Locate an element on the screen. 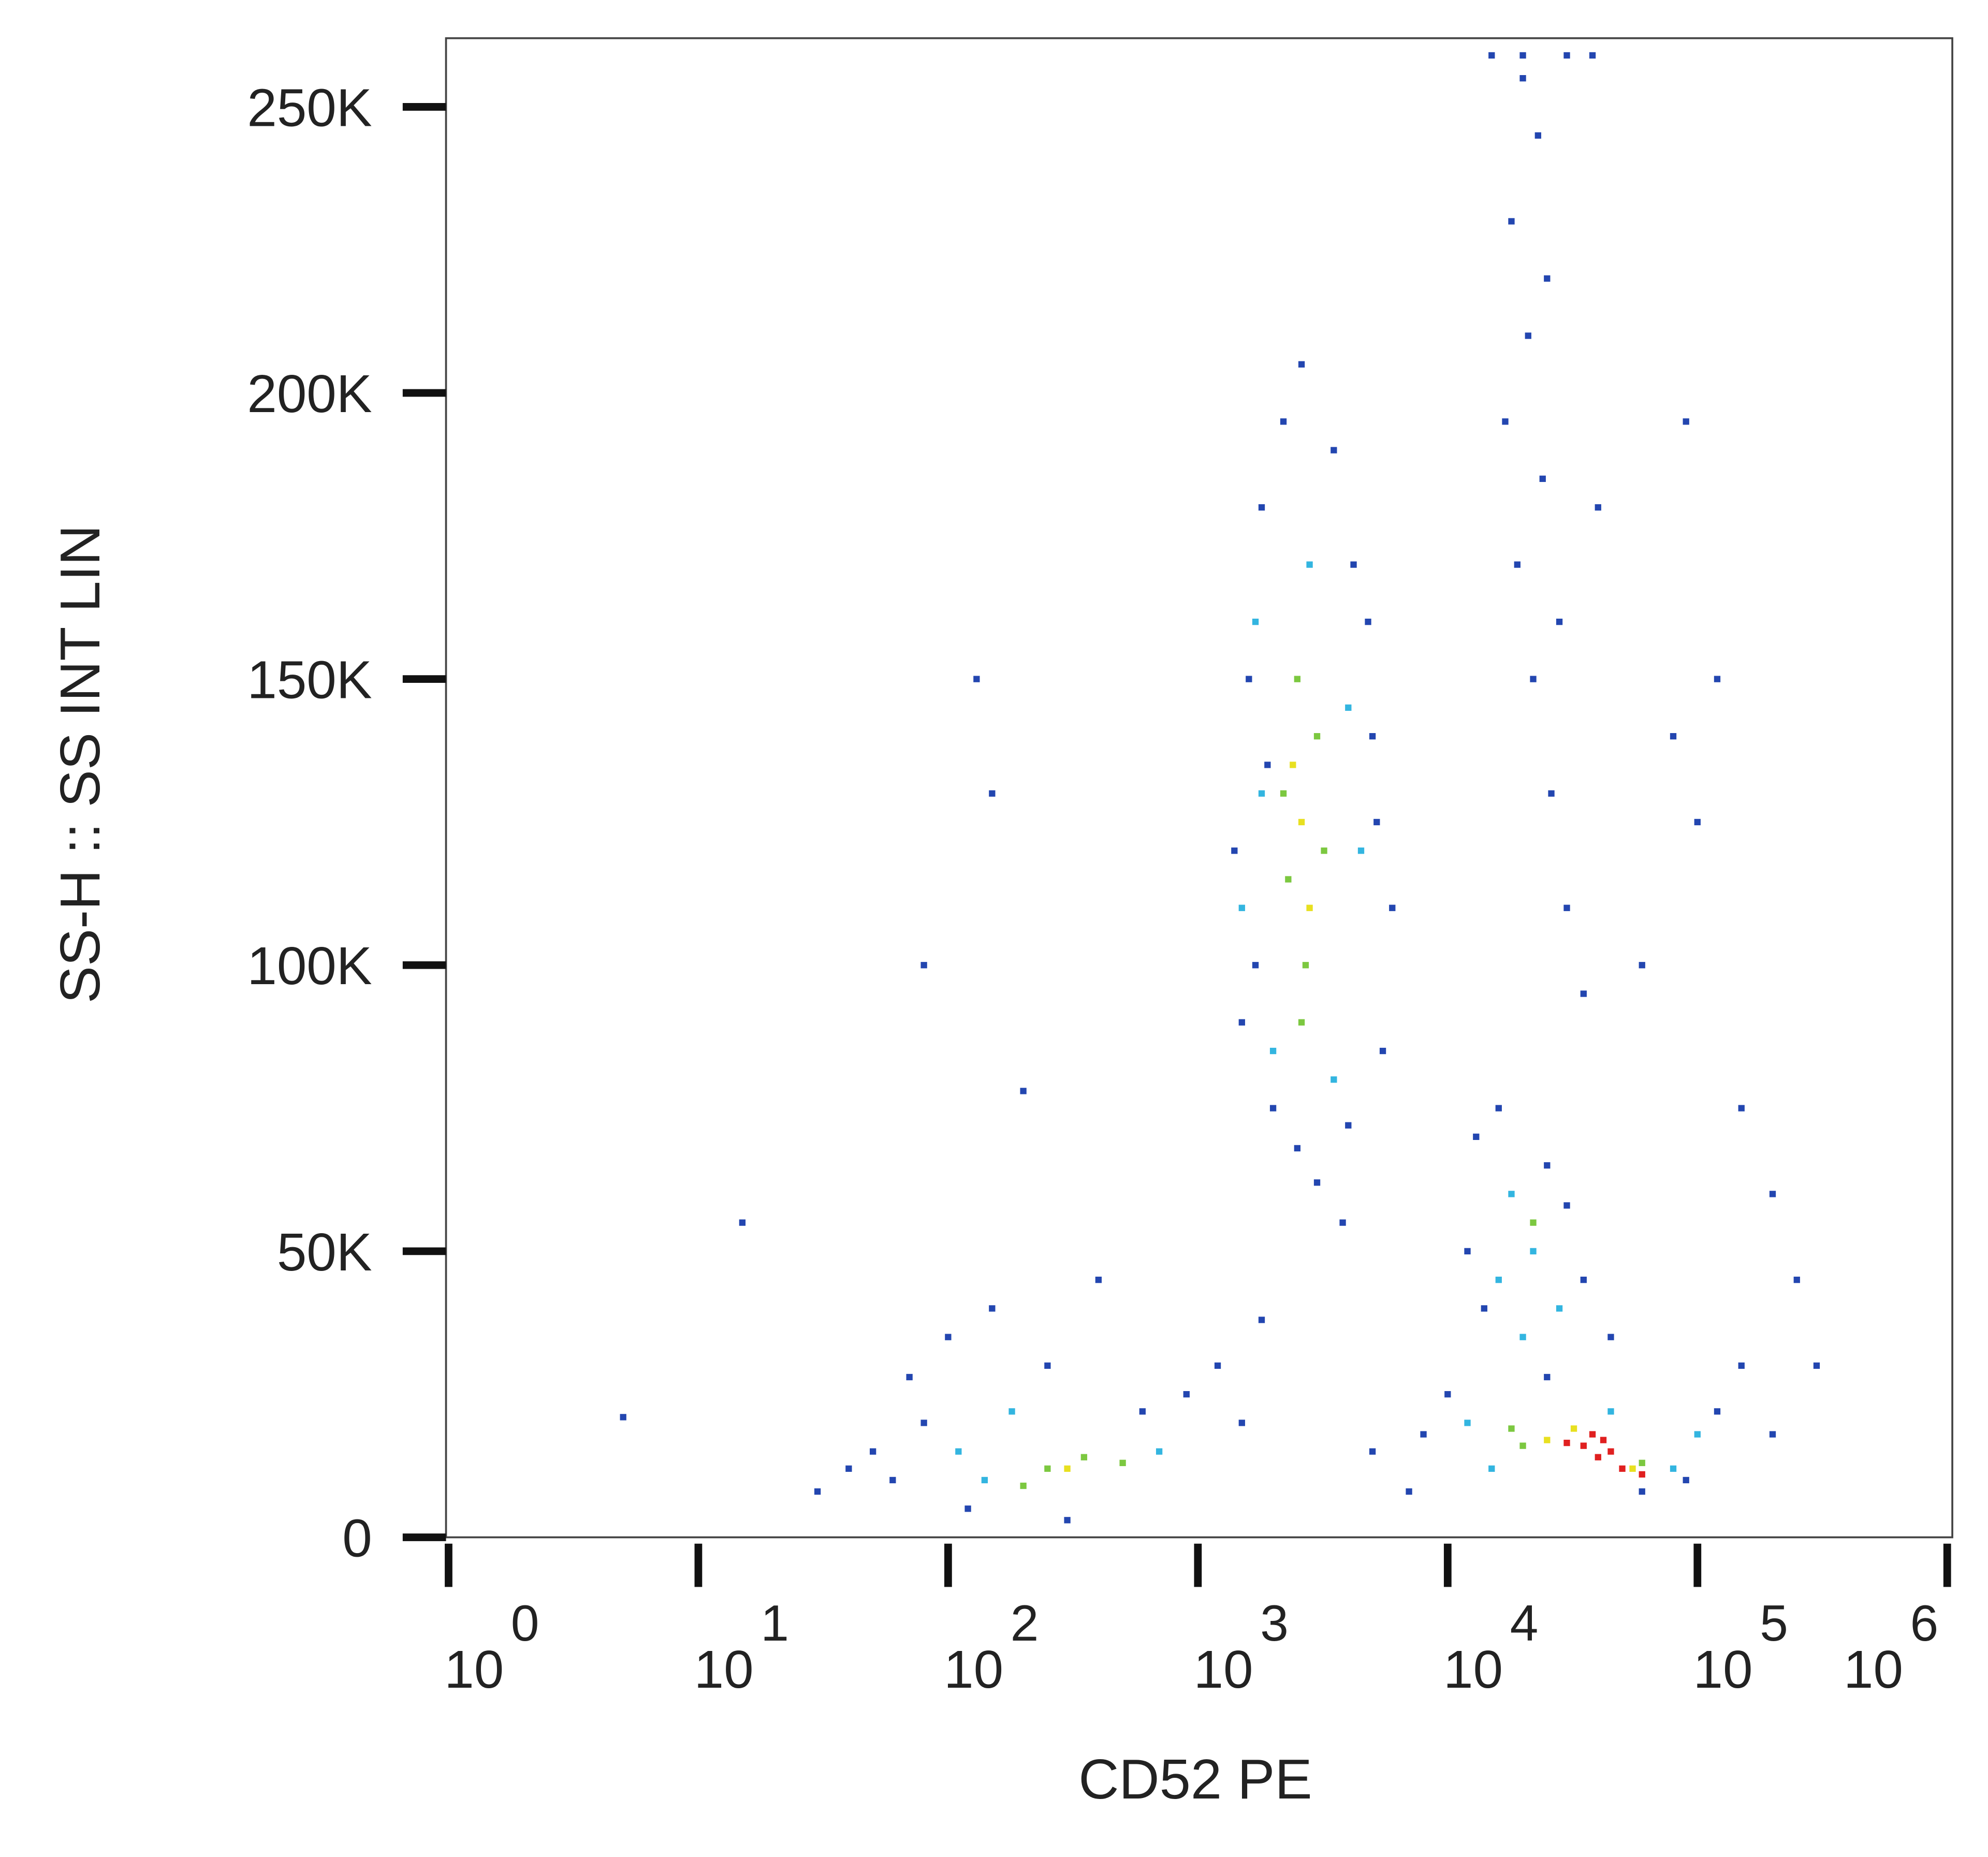 The height and width of the screenshot is (1857, 1988). y-tick-label: 250K is located at coordinates (309, 107).